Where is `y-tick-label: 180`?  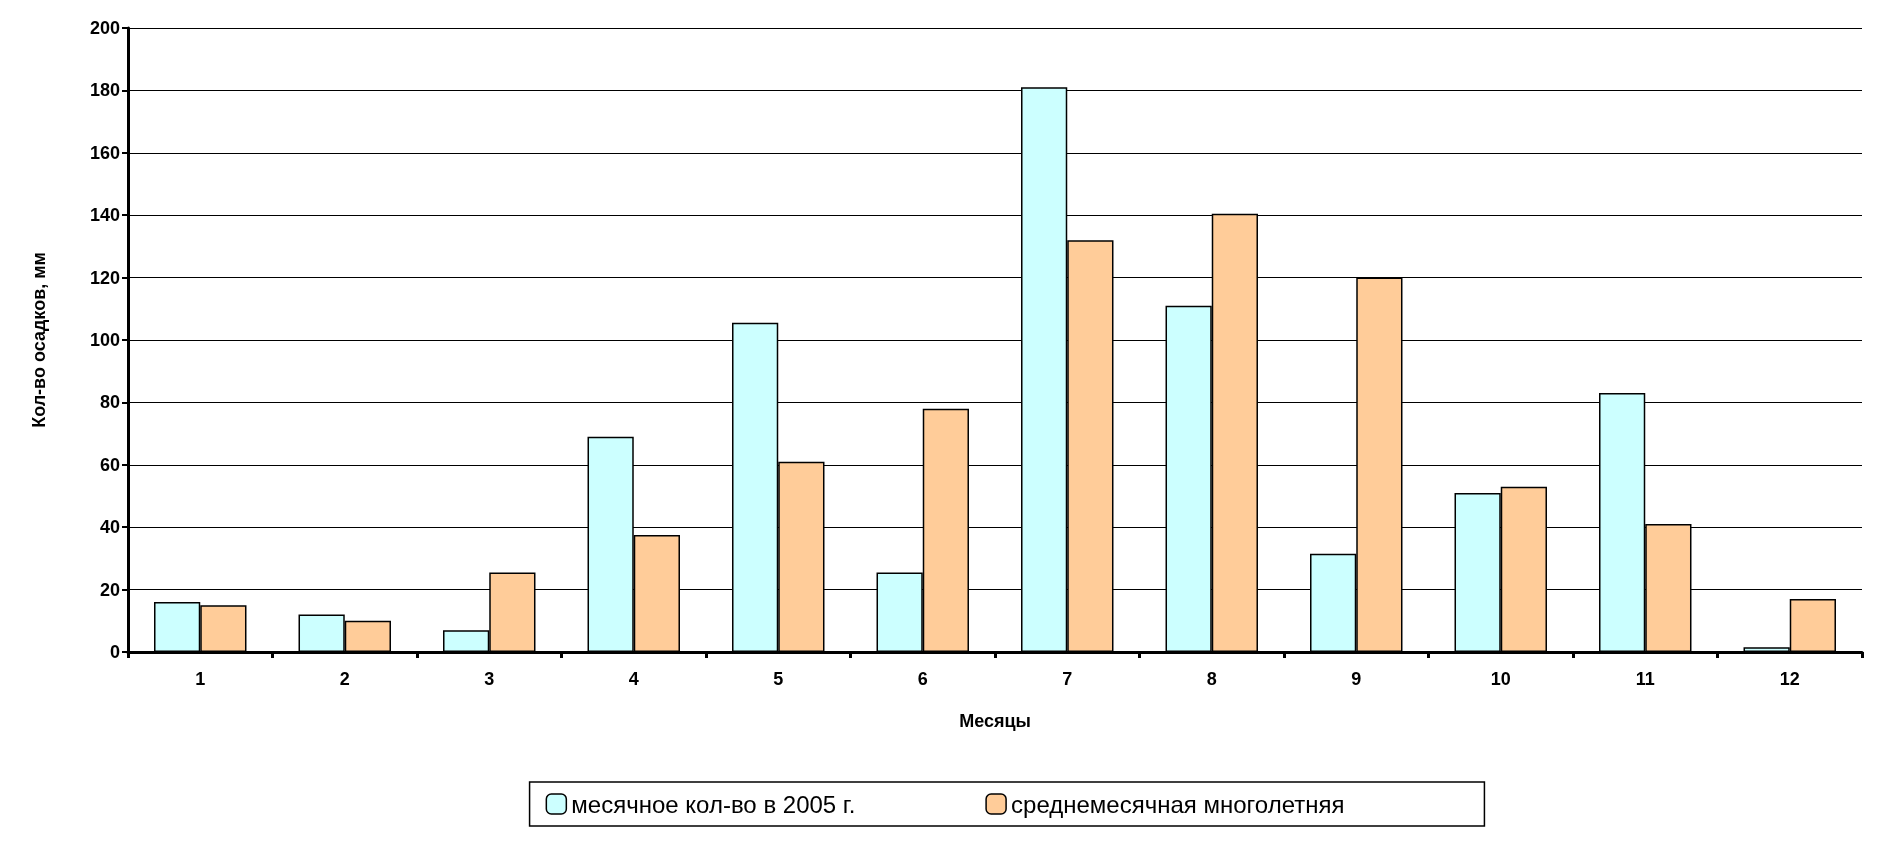
y-tick-label: 180 is located at coordinates (104, 90).